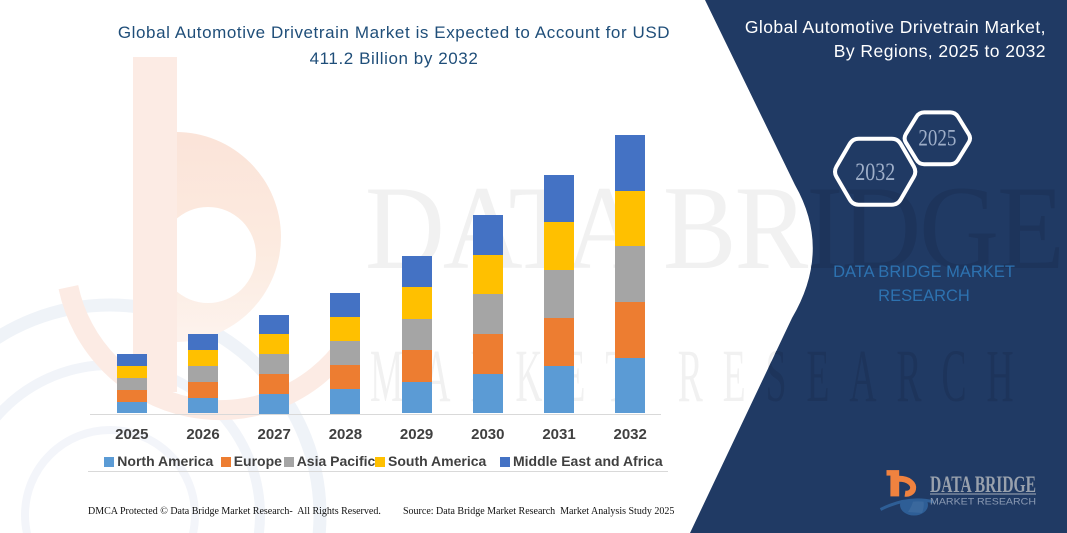 The width and height of the screenshot is (1067, 533). What do you see at coordinates (875, 172) in the screenshot?
I see `svg-text: 2032` at bounding box center [875, 172].